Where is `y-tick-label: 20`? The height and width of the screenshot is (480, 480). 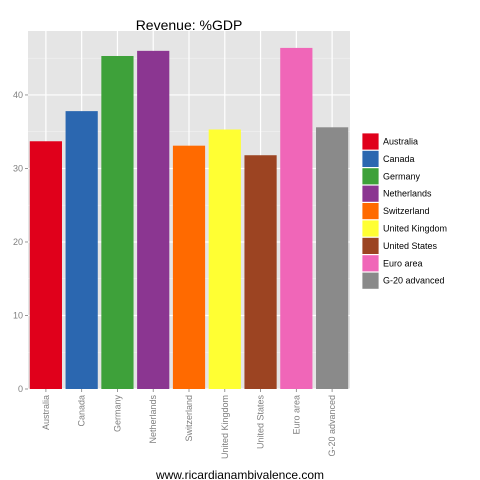
y-tick-label: 20 is located at coordinates (18, 242).